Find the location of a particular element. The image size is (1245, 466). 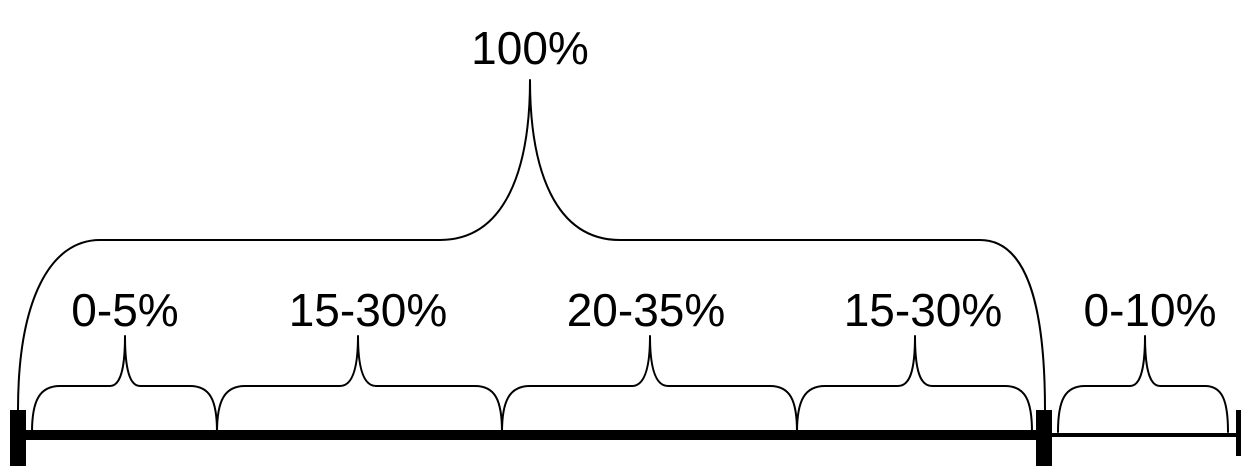

segment-label-1: 0-5% is located at coordinates (124, 310).